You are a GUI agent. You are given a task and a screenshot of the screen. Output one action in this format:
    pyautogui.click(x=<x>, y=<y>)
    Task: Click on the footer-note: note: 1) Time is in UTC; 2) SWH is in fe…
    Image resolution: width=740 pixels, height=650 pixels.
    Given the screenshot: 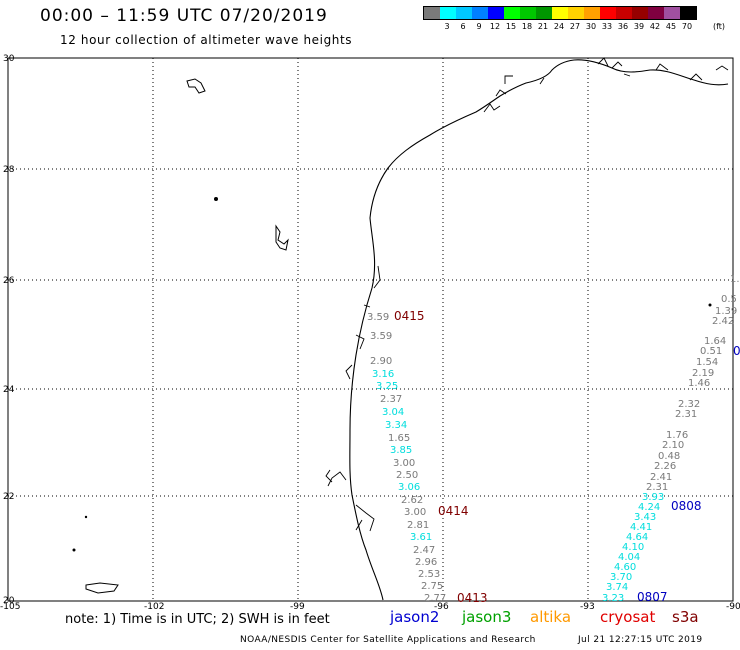 What is the action you would take?
    pyautogui.click(x=197, y=619)
    